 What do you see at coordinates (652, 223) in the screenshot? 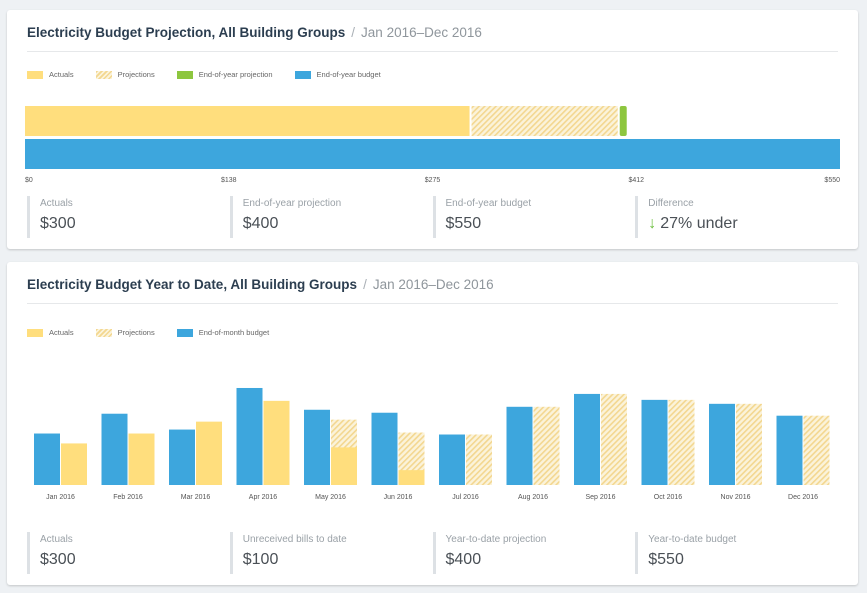
I see `arrow-down-icon: ↓` at bounding box center [652, 223].